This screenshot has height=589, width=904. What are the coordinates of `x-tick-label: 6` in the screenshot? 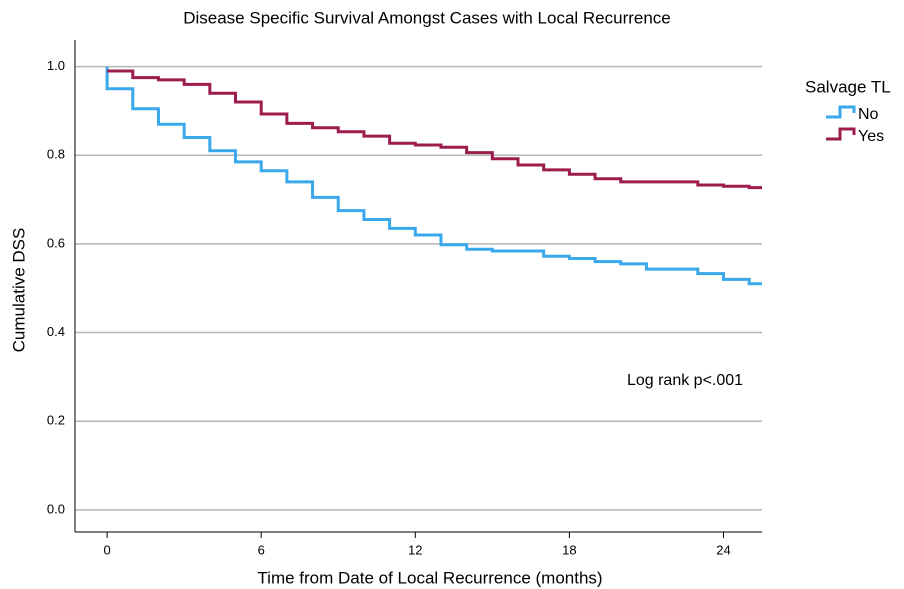 It's located at (261, 549).